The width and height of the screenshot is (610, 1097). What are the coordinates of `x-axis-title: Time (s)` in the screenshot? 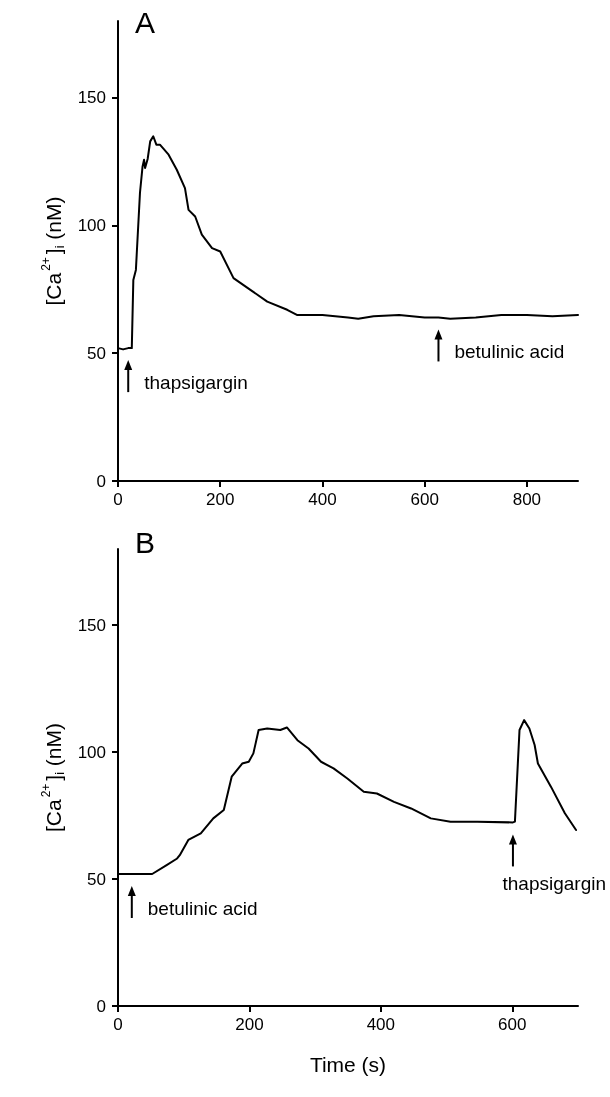 It's located at (348, 1064).